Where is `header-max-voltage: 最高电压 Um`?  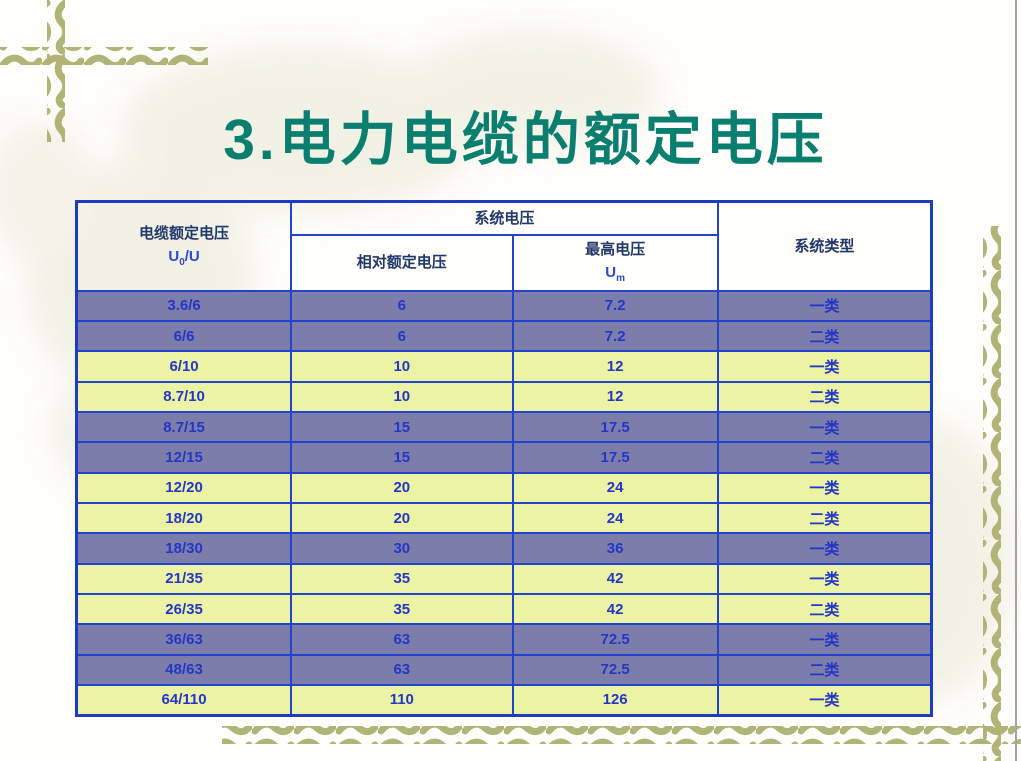 header-max-voltage: 最高电压 Um is located at coordinates (615, 262).